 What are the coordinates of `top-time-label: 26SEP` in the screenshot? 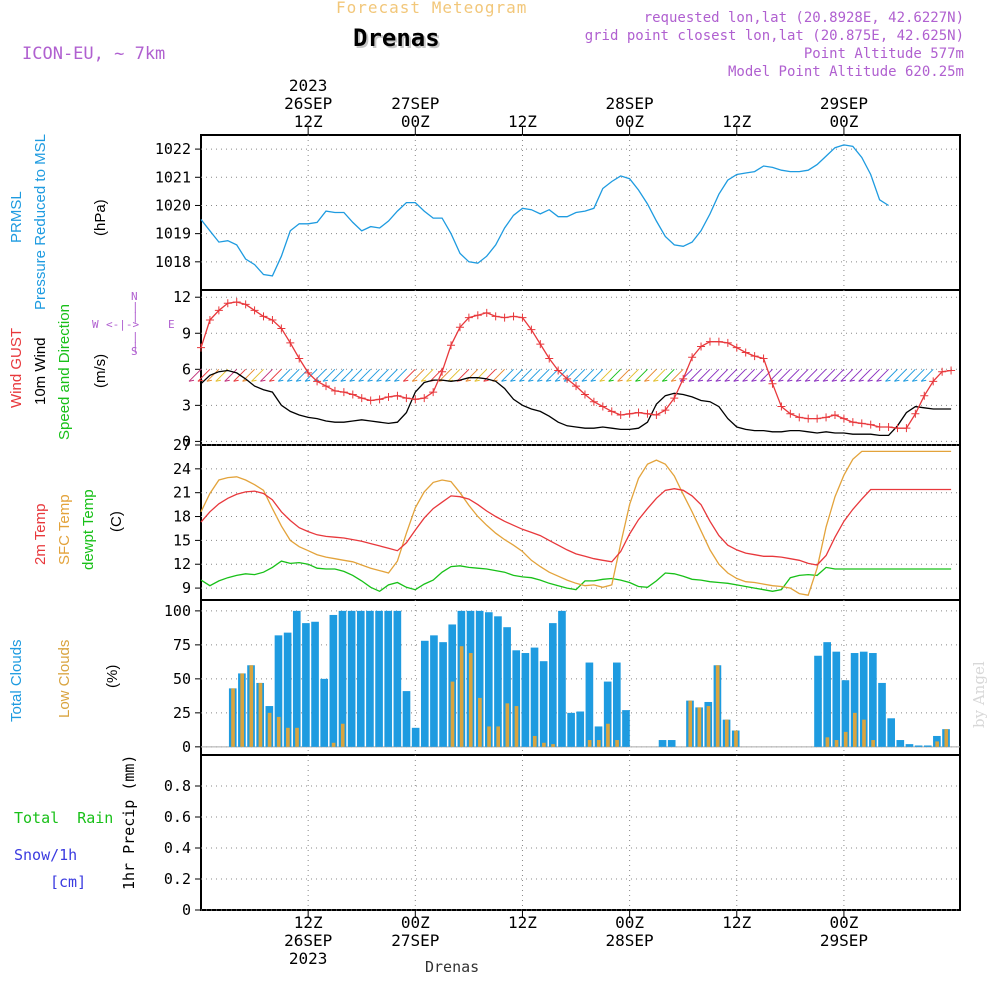 It's located at (308, 103).